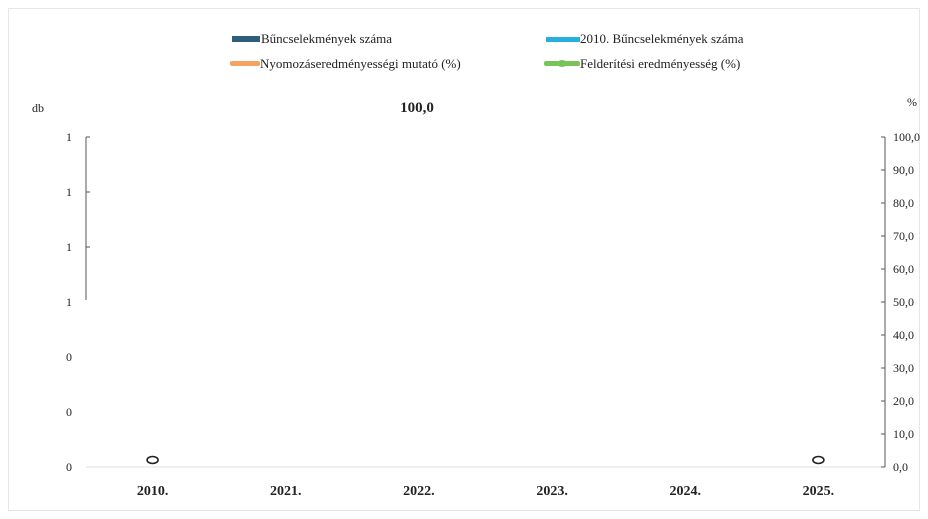  I want to click on chart-title: 100,0, so click(417, 108).